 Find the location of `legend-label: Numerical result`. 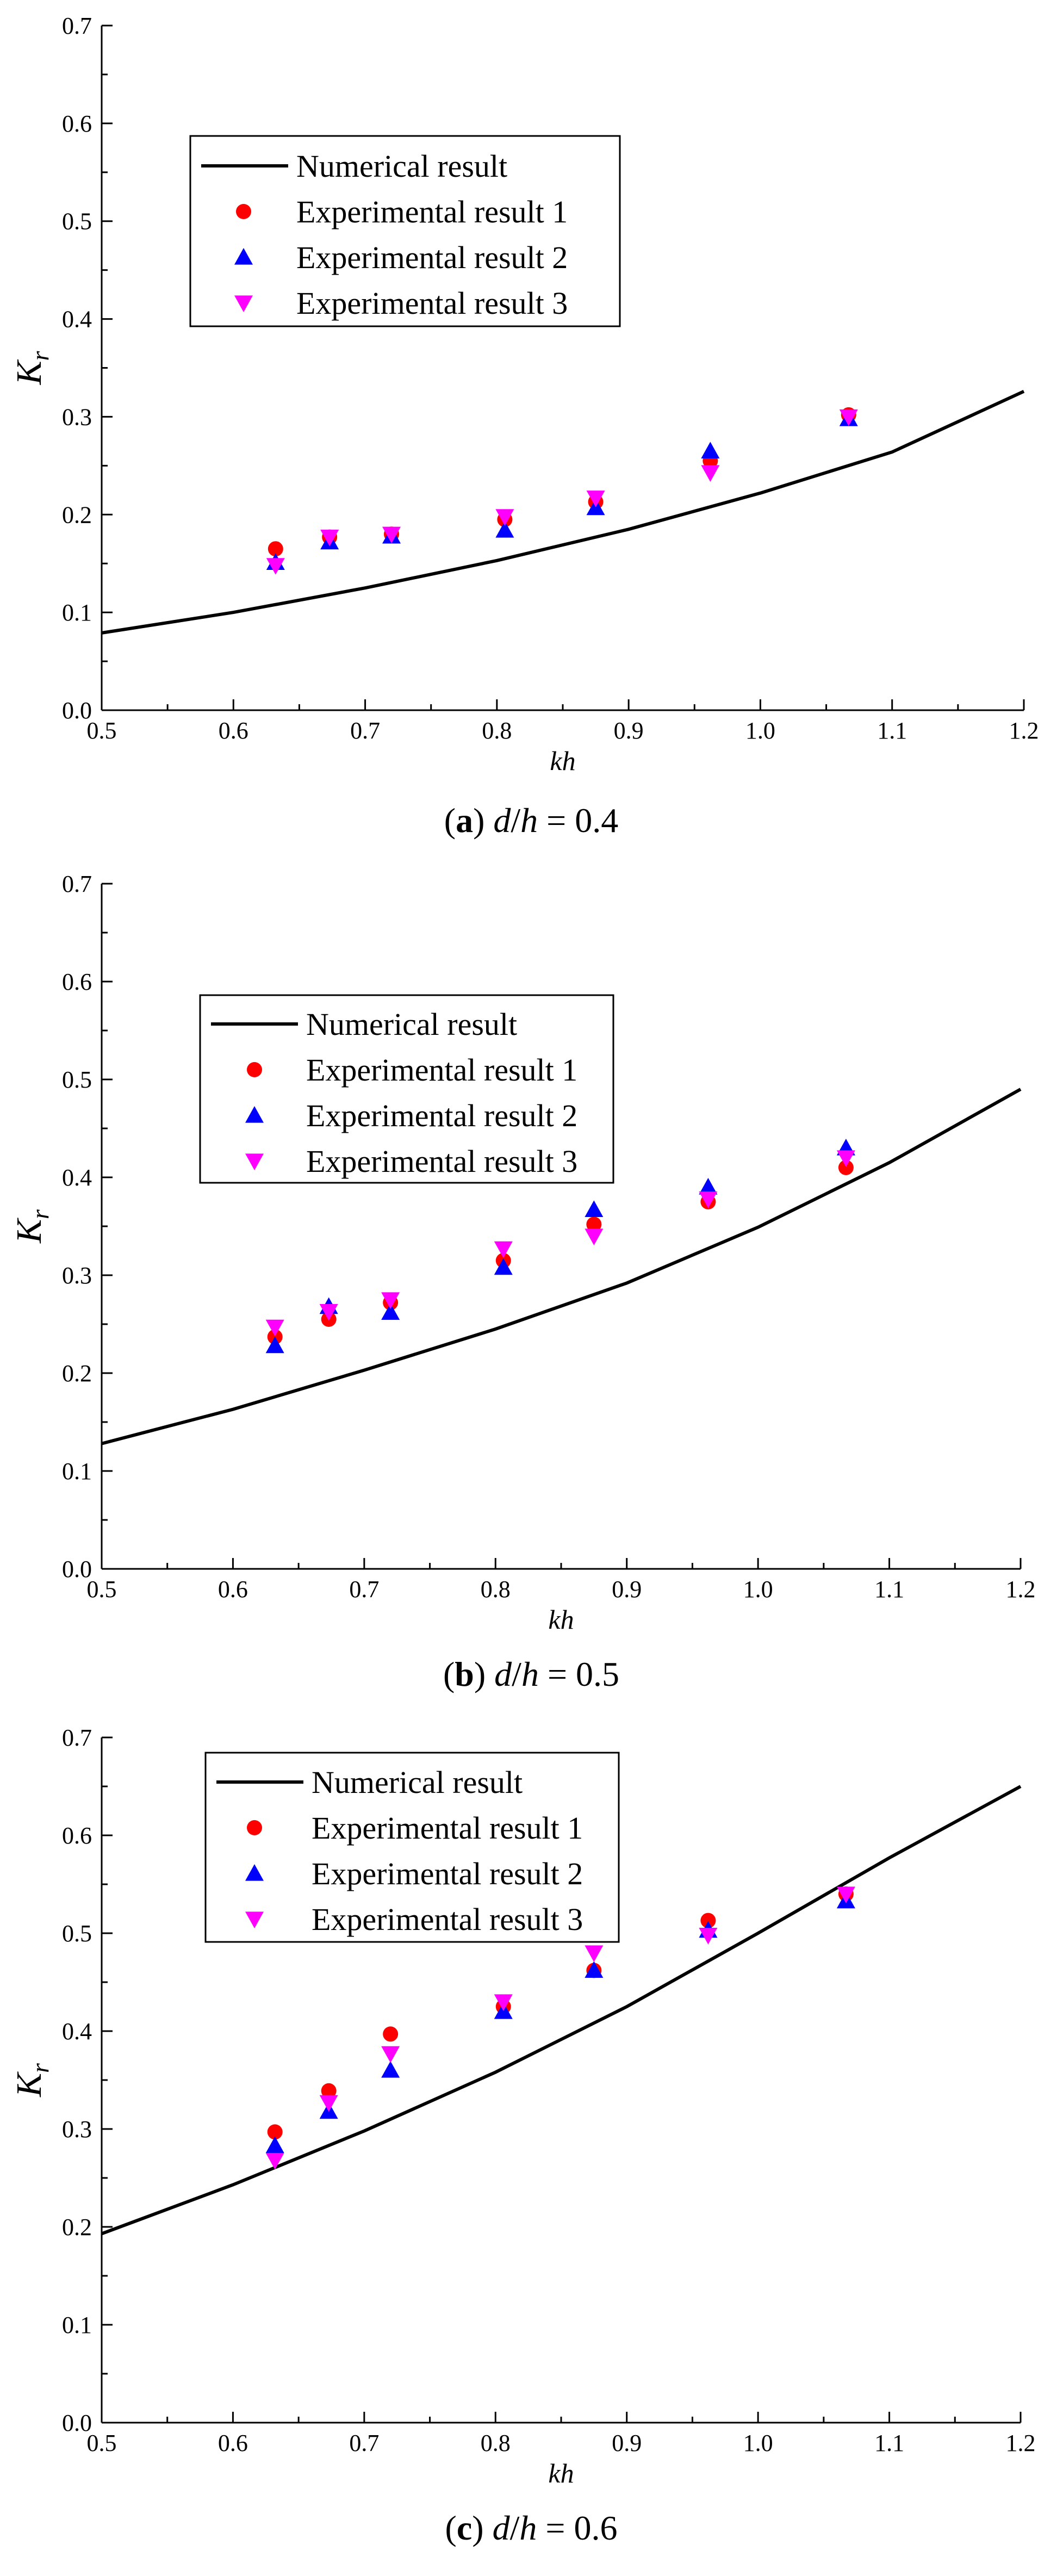

legend-label: Numerical result is located at coordinates (411, 1024).